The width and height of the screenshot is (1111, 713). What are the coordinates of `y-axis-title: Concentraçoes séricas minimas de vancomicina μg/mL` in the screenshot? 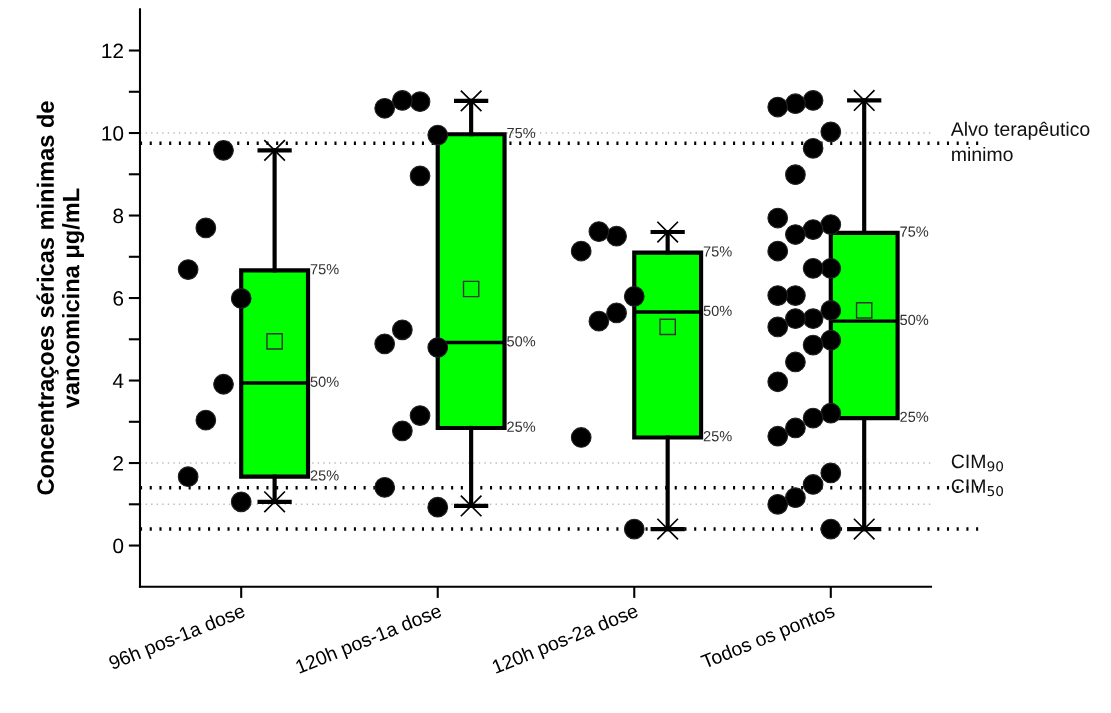 It's located at (60, 298).